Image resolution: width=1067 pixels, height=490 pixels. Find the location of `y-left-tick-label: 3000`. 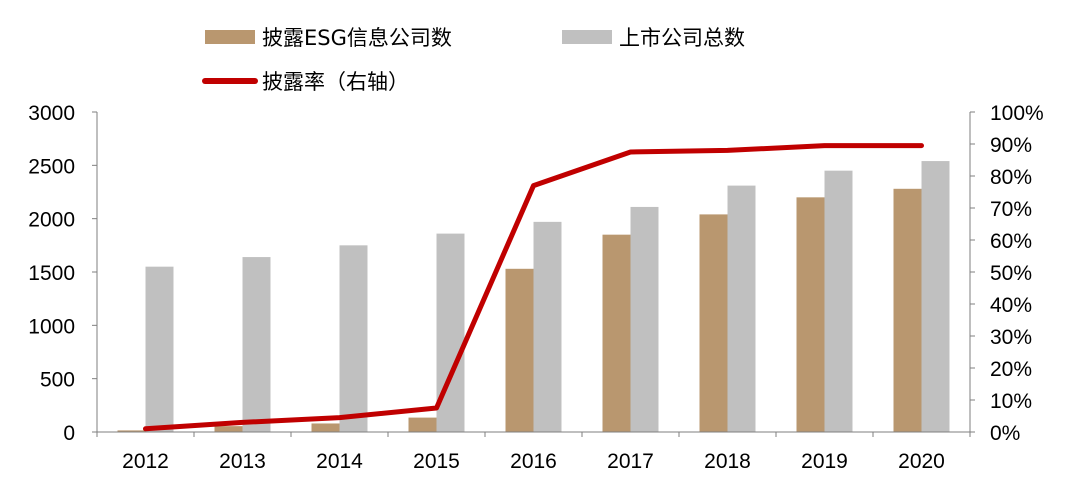

y-left-tick-label: 3000 is located at coordinates (51, 113).